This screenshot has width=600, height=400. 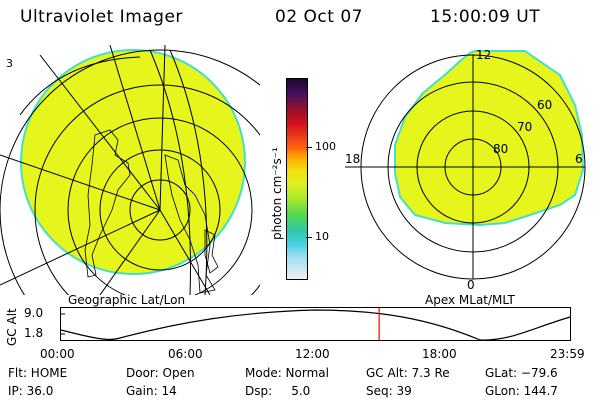 I want to click on mlt-label-0: 0, so click(x=471, y=285).